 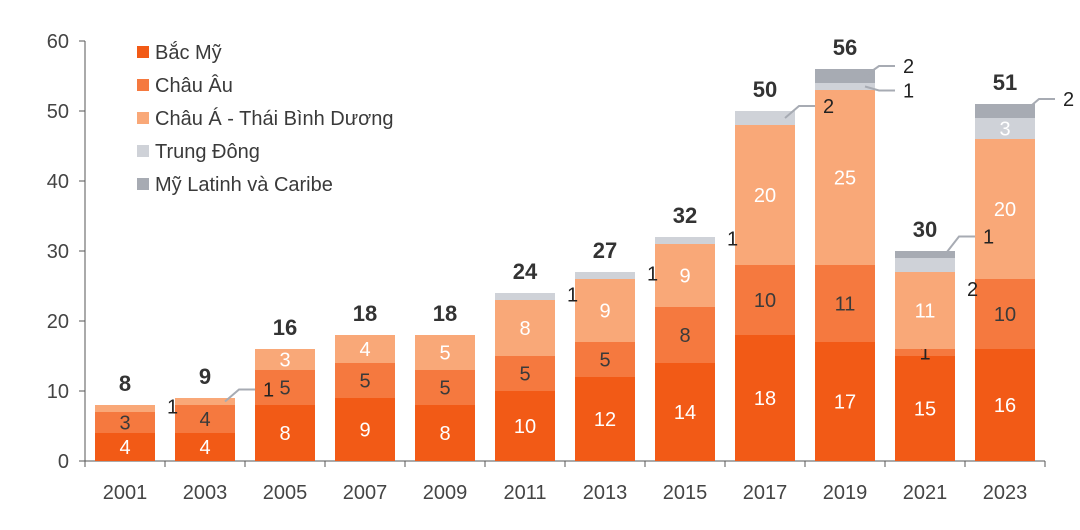 I want to click on bar-total-label: 51, so click(x=1005, y=82).